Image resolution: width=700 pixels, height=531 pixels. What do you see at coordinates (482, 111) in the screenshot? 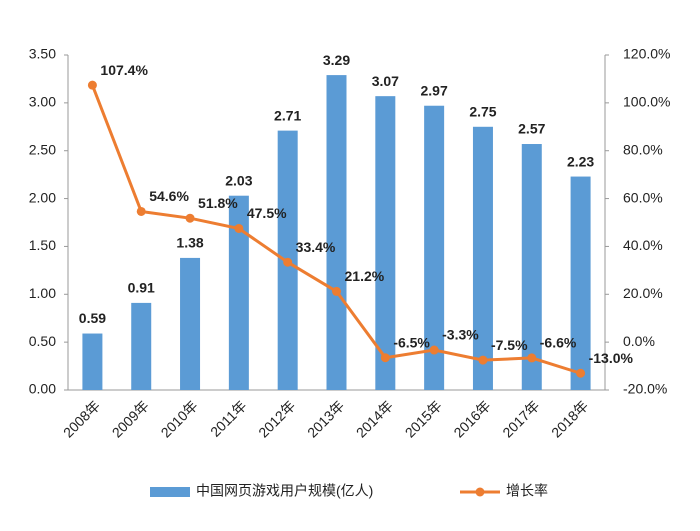
I see `value-label: 2.75` at bounding box center [482, 111].